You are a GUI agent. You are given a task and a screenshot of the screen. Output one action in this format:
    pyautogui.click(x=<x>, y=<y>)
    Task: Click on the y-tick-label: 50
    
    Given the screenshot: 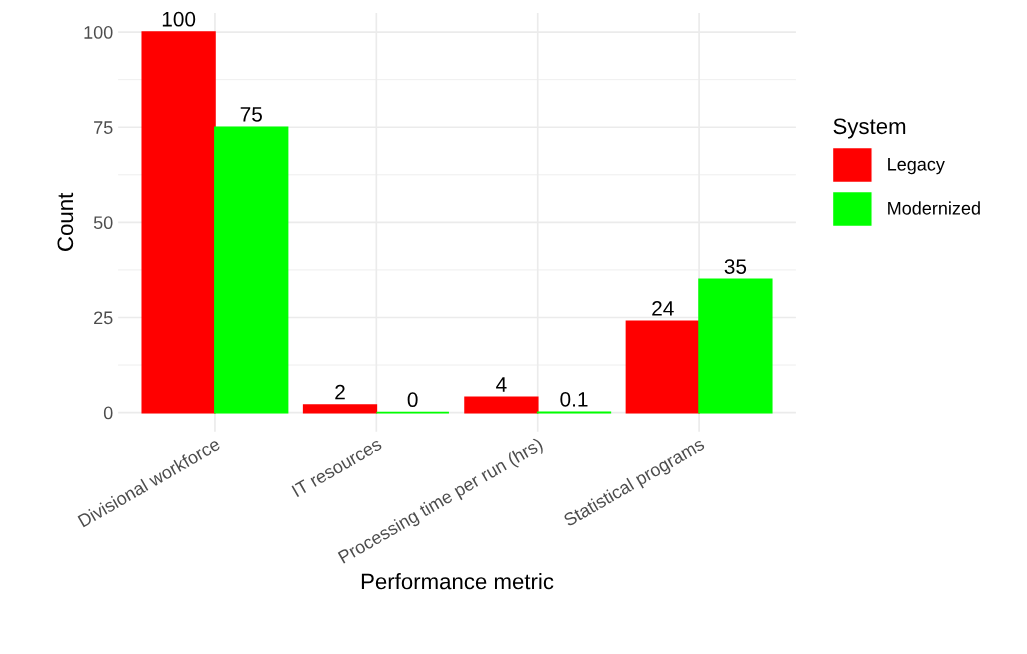 What is the action you would take?
    pyautogui.click(x=103, y=223)
    